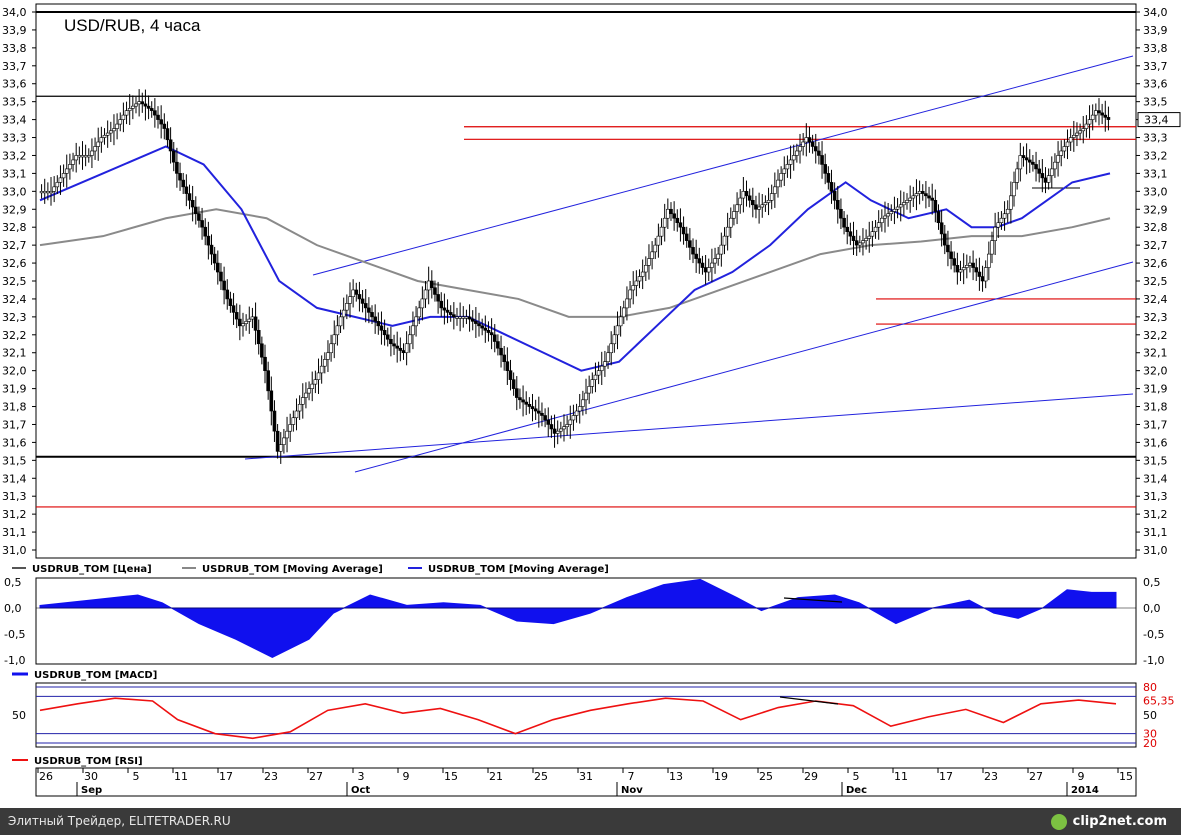 The width and height of the screenshot is (1181, 835). Describe the element at coordinates (14, 245) in the screenshot. I see `y-tick-label-left: 32,7` at that location.